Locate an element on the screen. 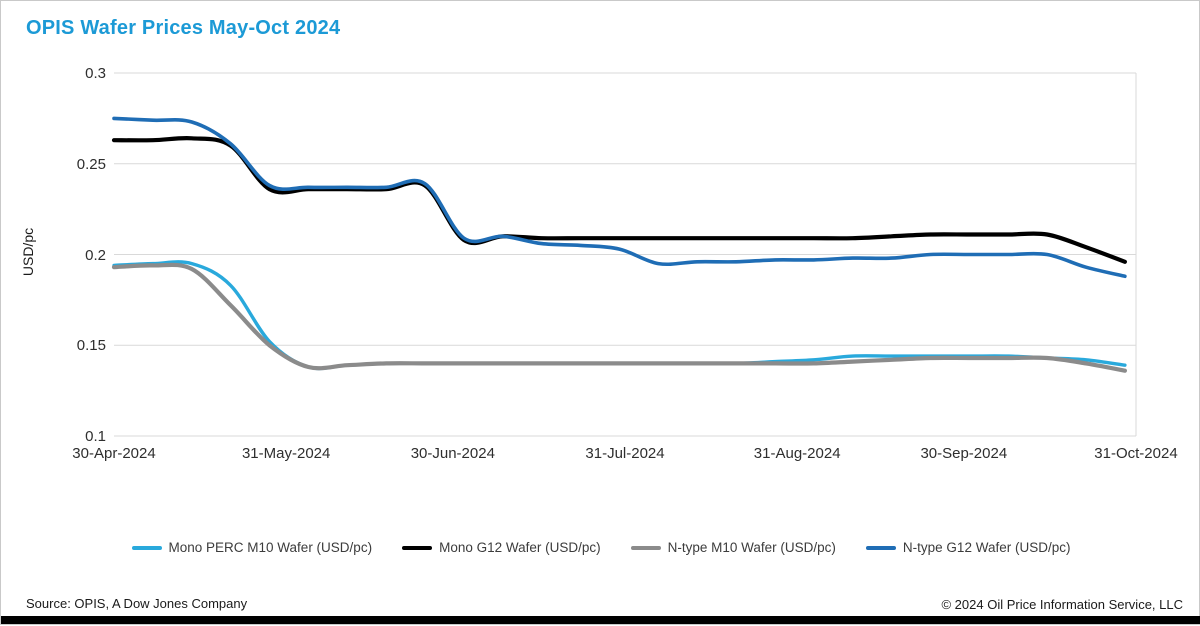  legend-label: N-type M10 Wafer (USD/pc) is located at coordinates (751, 547).